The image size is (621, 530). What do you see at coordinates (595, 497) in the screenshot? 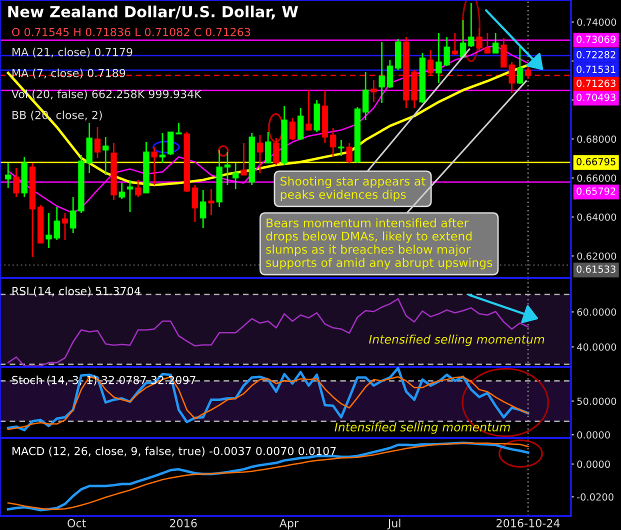
I see `y-tick-label: -0.0200` at bounding box center [595, 497].